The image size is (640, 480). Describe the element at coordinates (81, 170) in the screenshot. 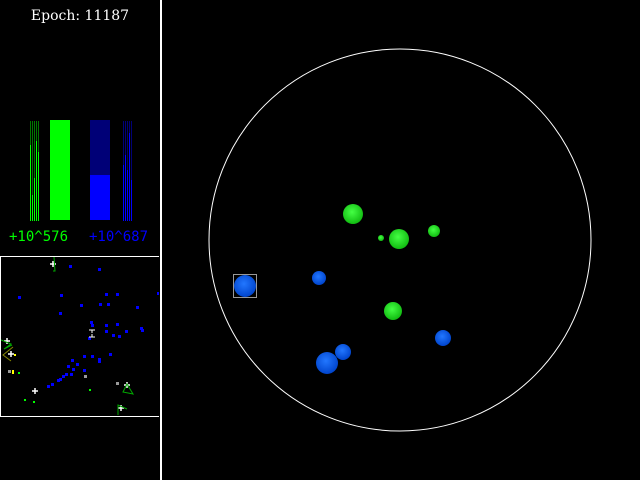

I see `score-bars` at that location.